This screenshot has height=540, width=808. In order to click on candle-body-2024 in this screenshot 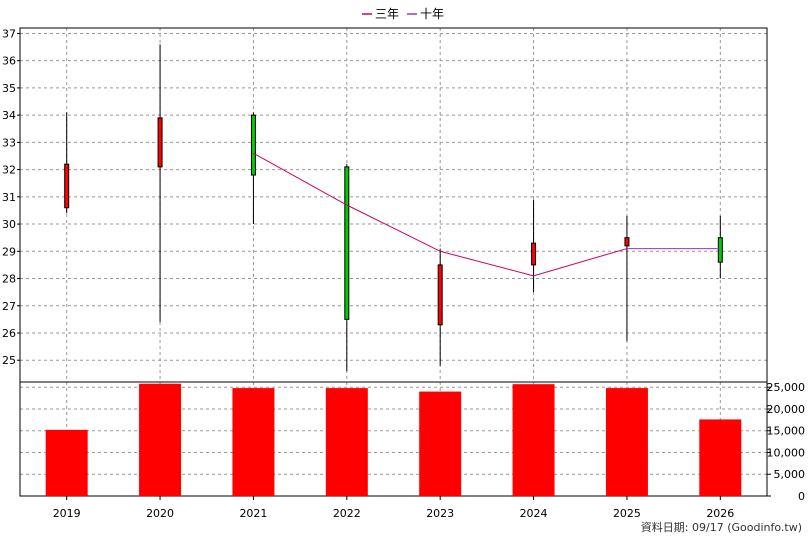, I will do `click(534, 254)`.